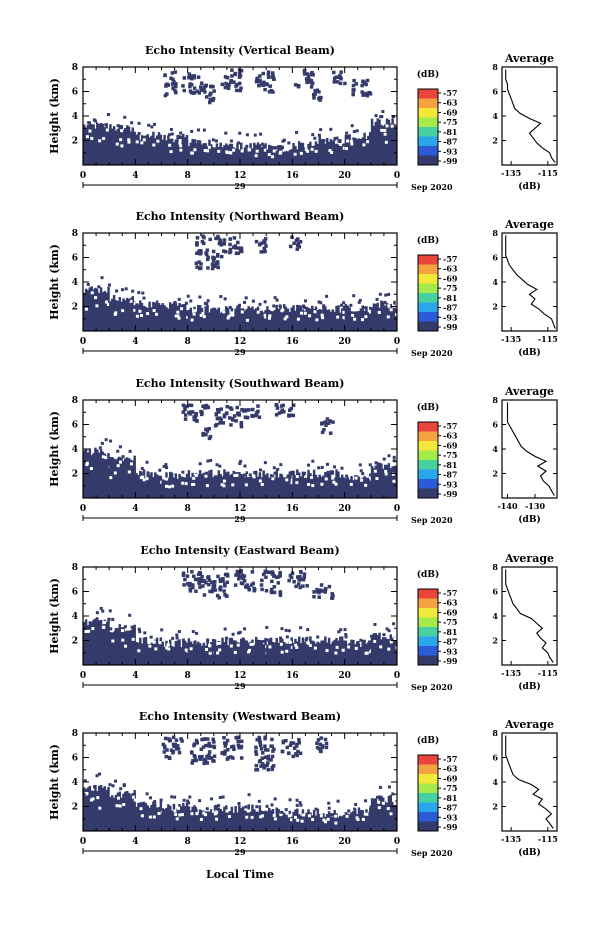 The width and height of the screenshot is (611, 929). Describe the element at coordinates (83, 176) in the screenshot. I see `x-tick-label: 0` at that location.